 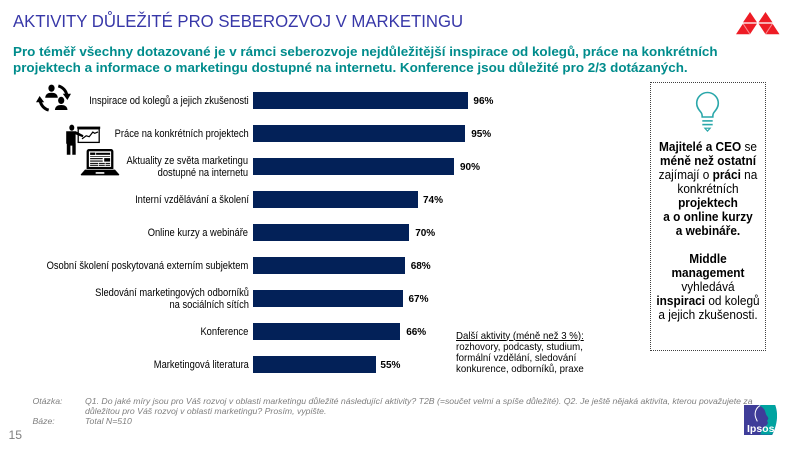 What do you see at coordinates (761, 429) in the screenshot?
I see `svg-text: Ipsos` at bounding box center [761, 429].